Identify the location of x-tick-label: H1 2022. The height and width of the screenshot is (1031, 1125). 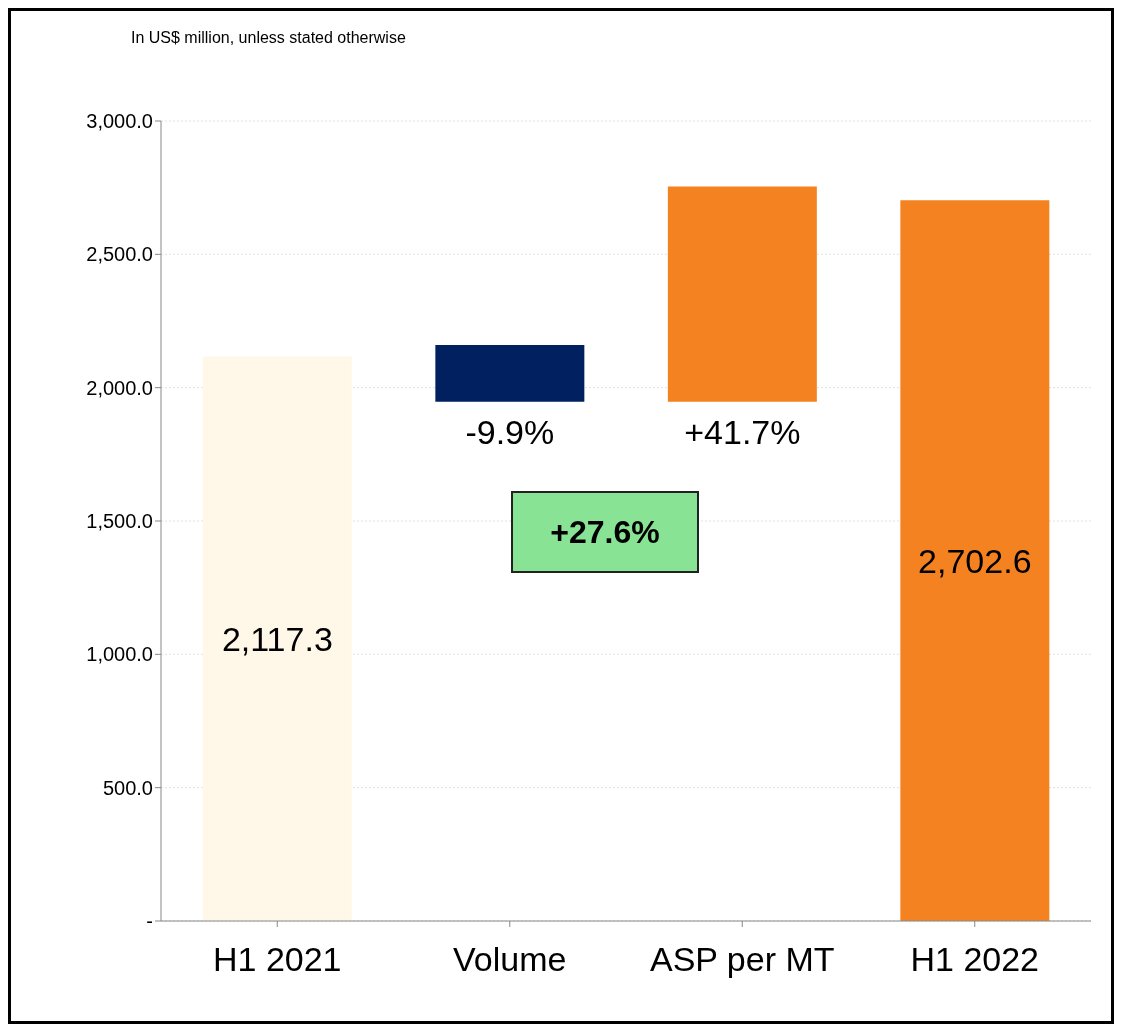
(975, 959).